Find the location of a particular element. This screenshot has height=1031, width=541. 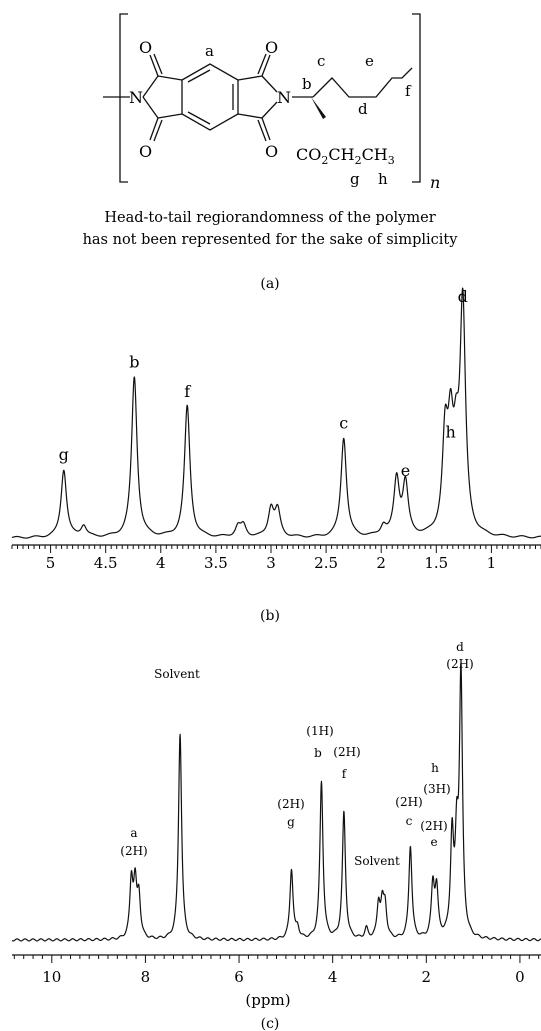

annotation-g-integral: (2H) is located at coordinates (290, 804).